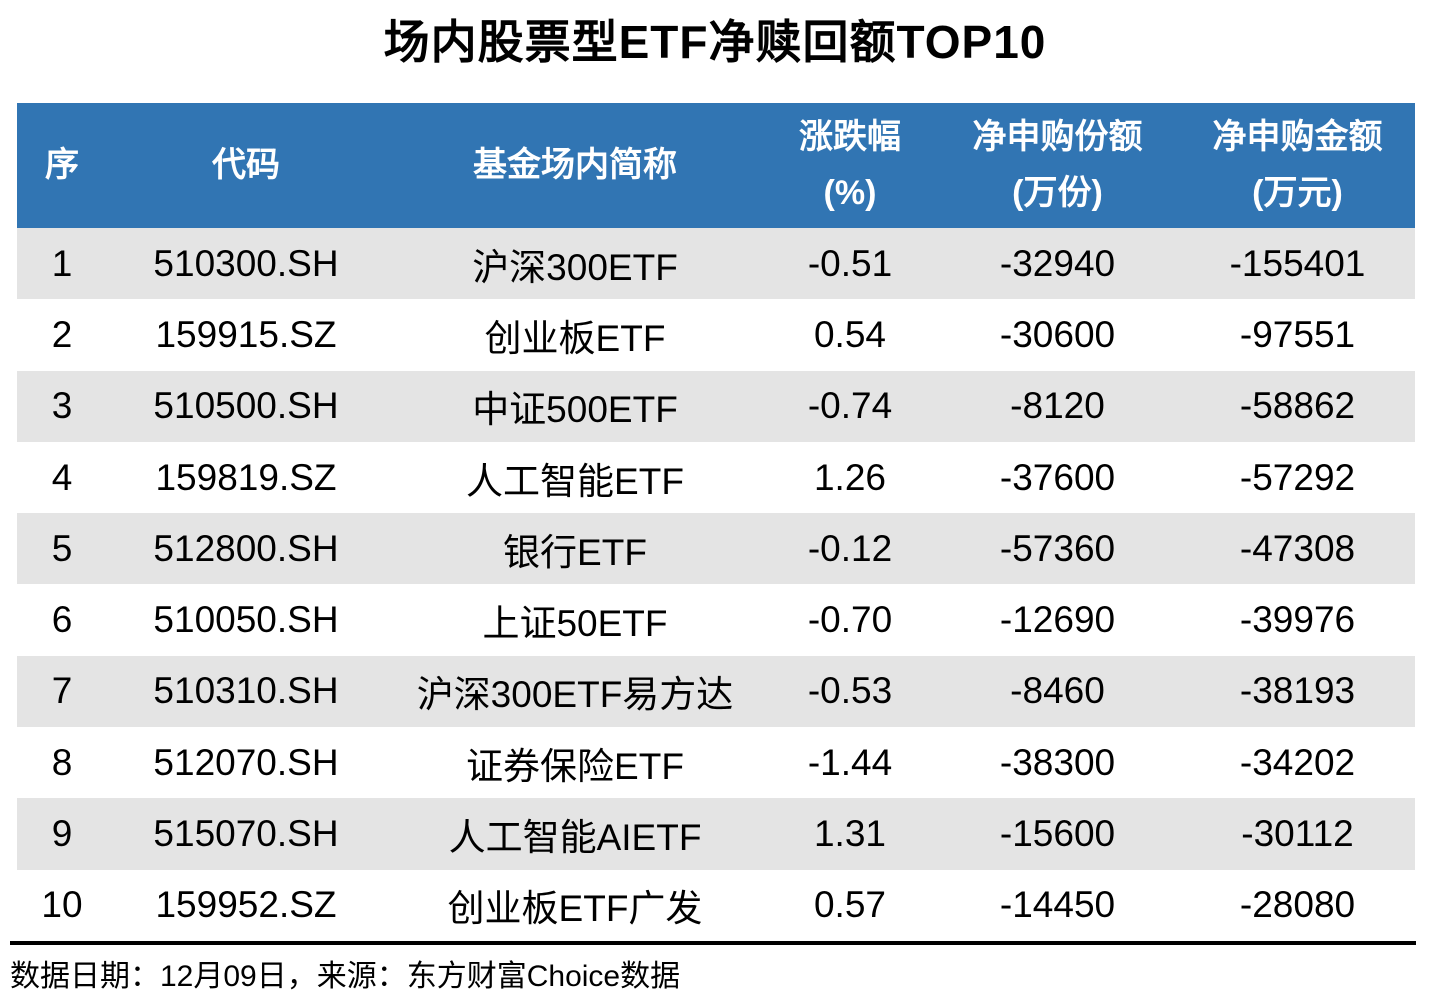  I want to click on cell-net-shares: -57360, so click(1057, 549).